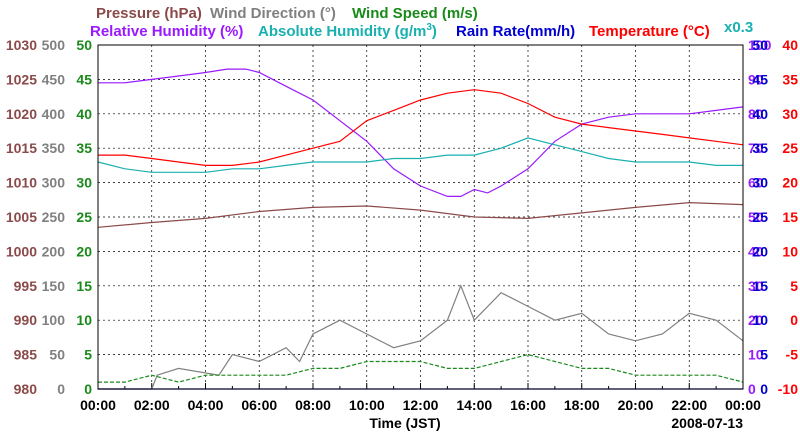 The height and width of the screenshot is (434, 800). What do you see at coordinates (149, 13) in the screenshot?
I see `title-pressure: Pressure (hPa)` at bounding box center [149, 13].